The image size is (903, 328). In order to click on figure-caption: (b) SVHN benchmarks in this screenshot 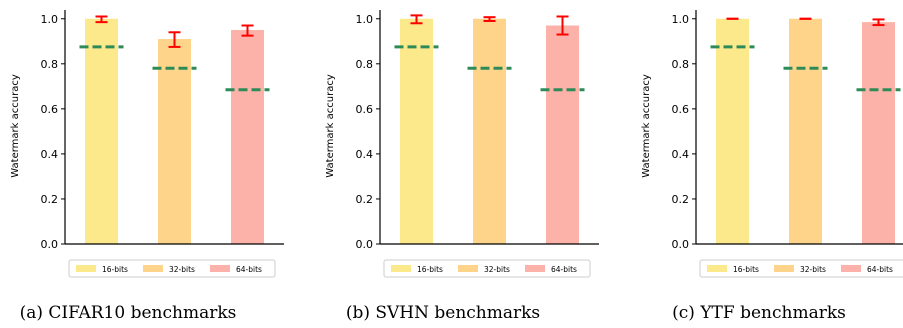, I will do `click(443, 313)`.